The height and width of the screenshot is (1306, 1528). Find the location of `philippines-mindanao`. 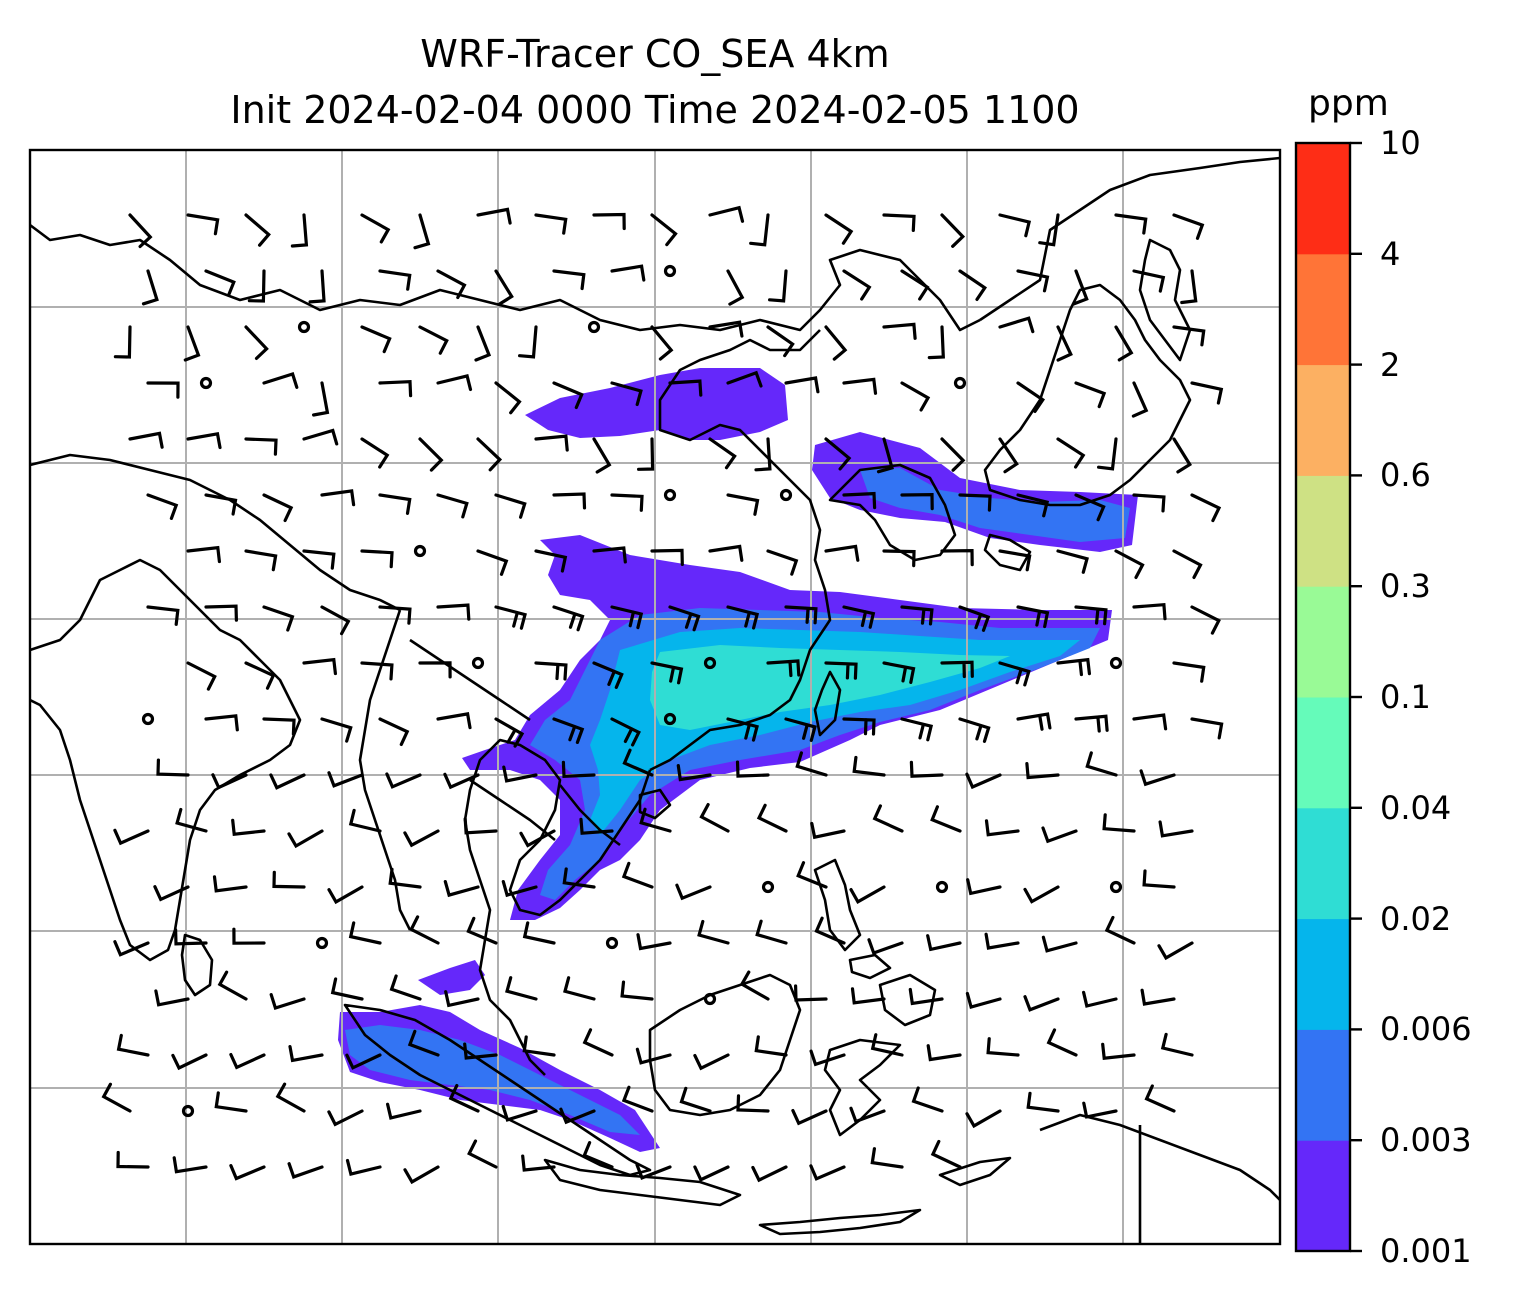

philippines-mindanao is located at coordinates (907, 1000).